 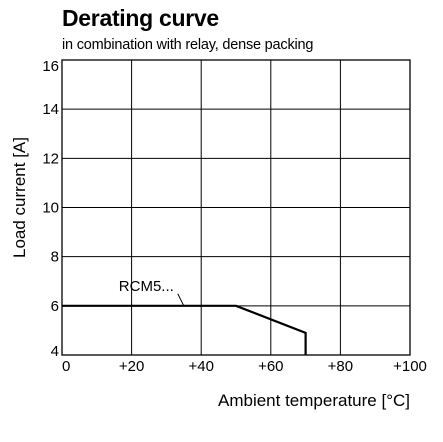 I want to click on annotation-leader-line, so click(x=181, y=300).